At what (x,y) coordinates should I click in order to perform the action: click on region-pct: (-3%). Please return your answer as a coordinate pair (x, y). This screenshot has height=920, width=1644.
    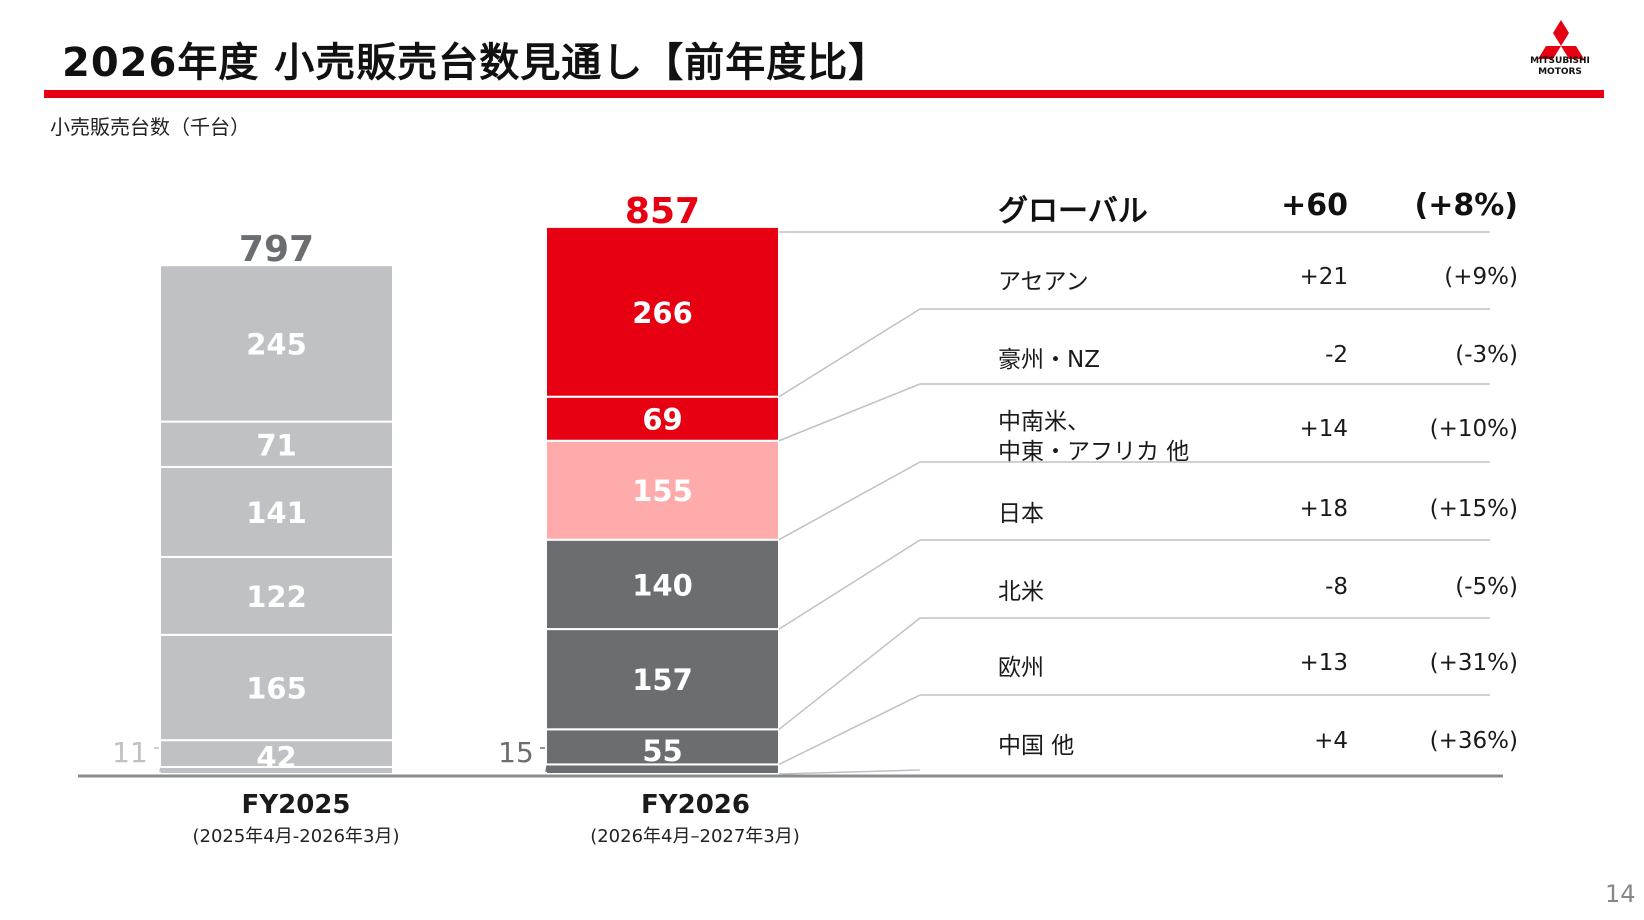
    Looking at the image, I should click on (1486, 355).